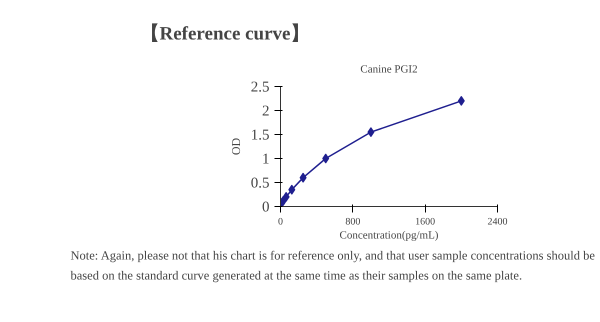 The image size is (600, 322). What do you see at coordinates (260, 88) in the screenshot?
I see `y-tick-label: 2.5` at bounding box center [260, 88].